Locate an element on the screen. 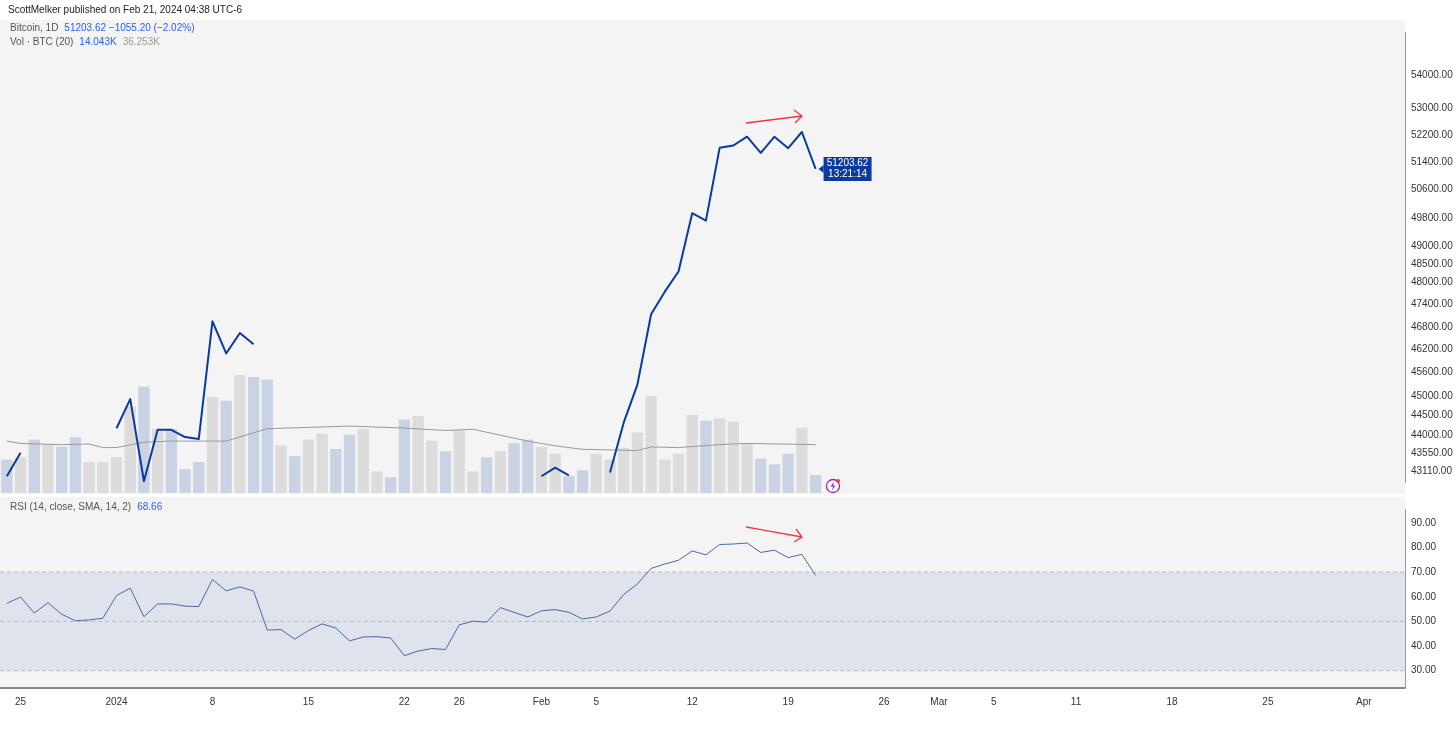 This screenshot has width=1456, height=730. y-tick-label: 45600.00 is located at coordinates (1432, 372).